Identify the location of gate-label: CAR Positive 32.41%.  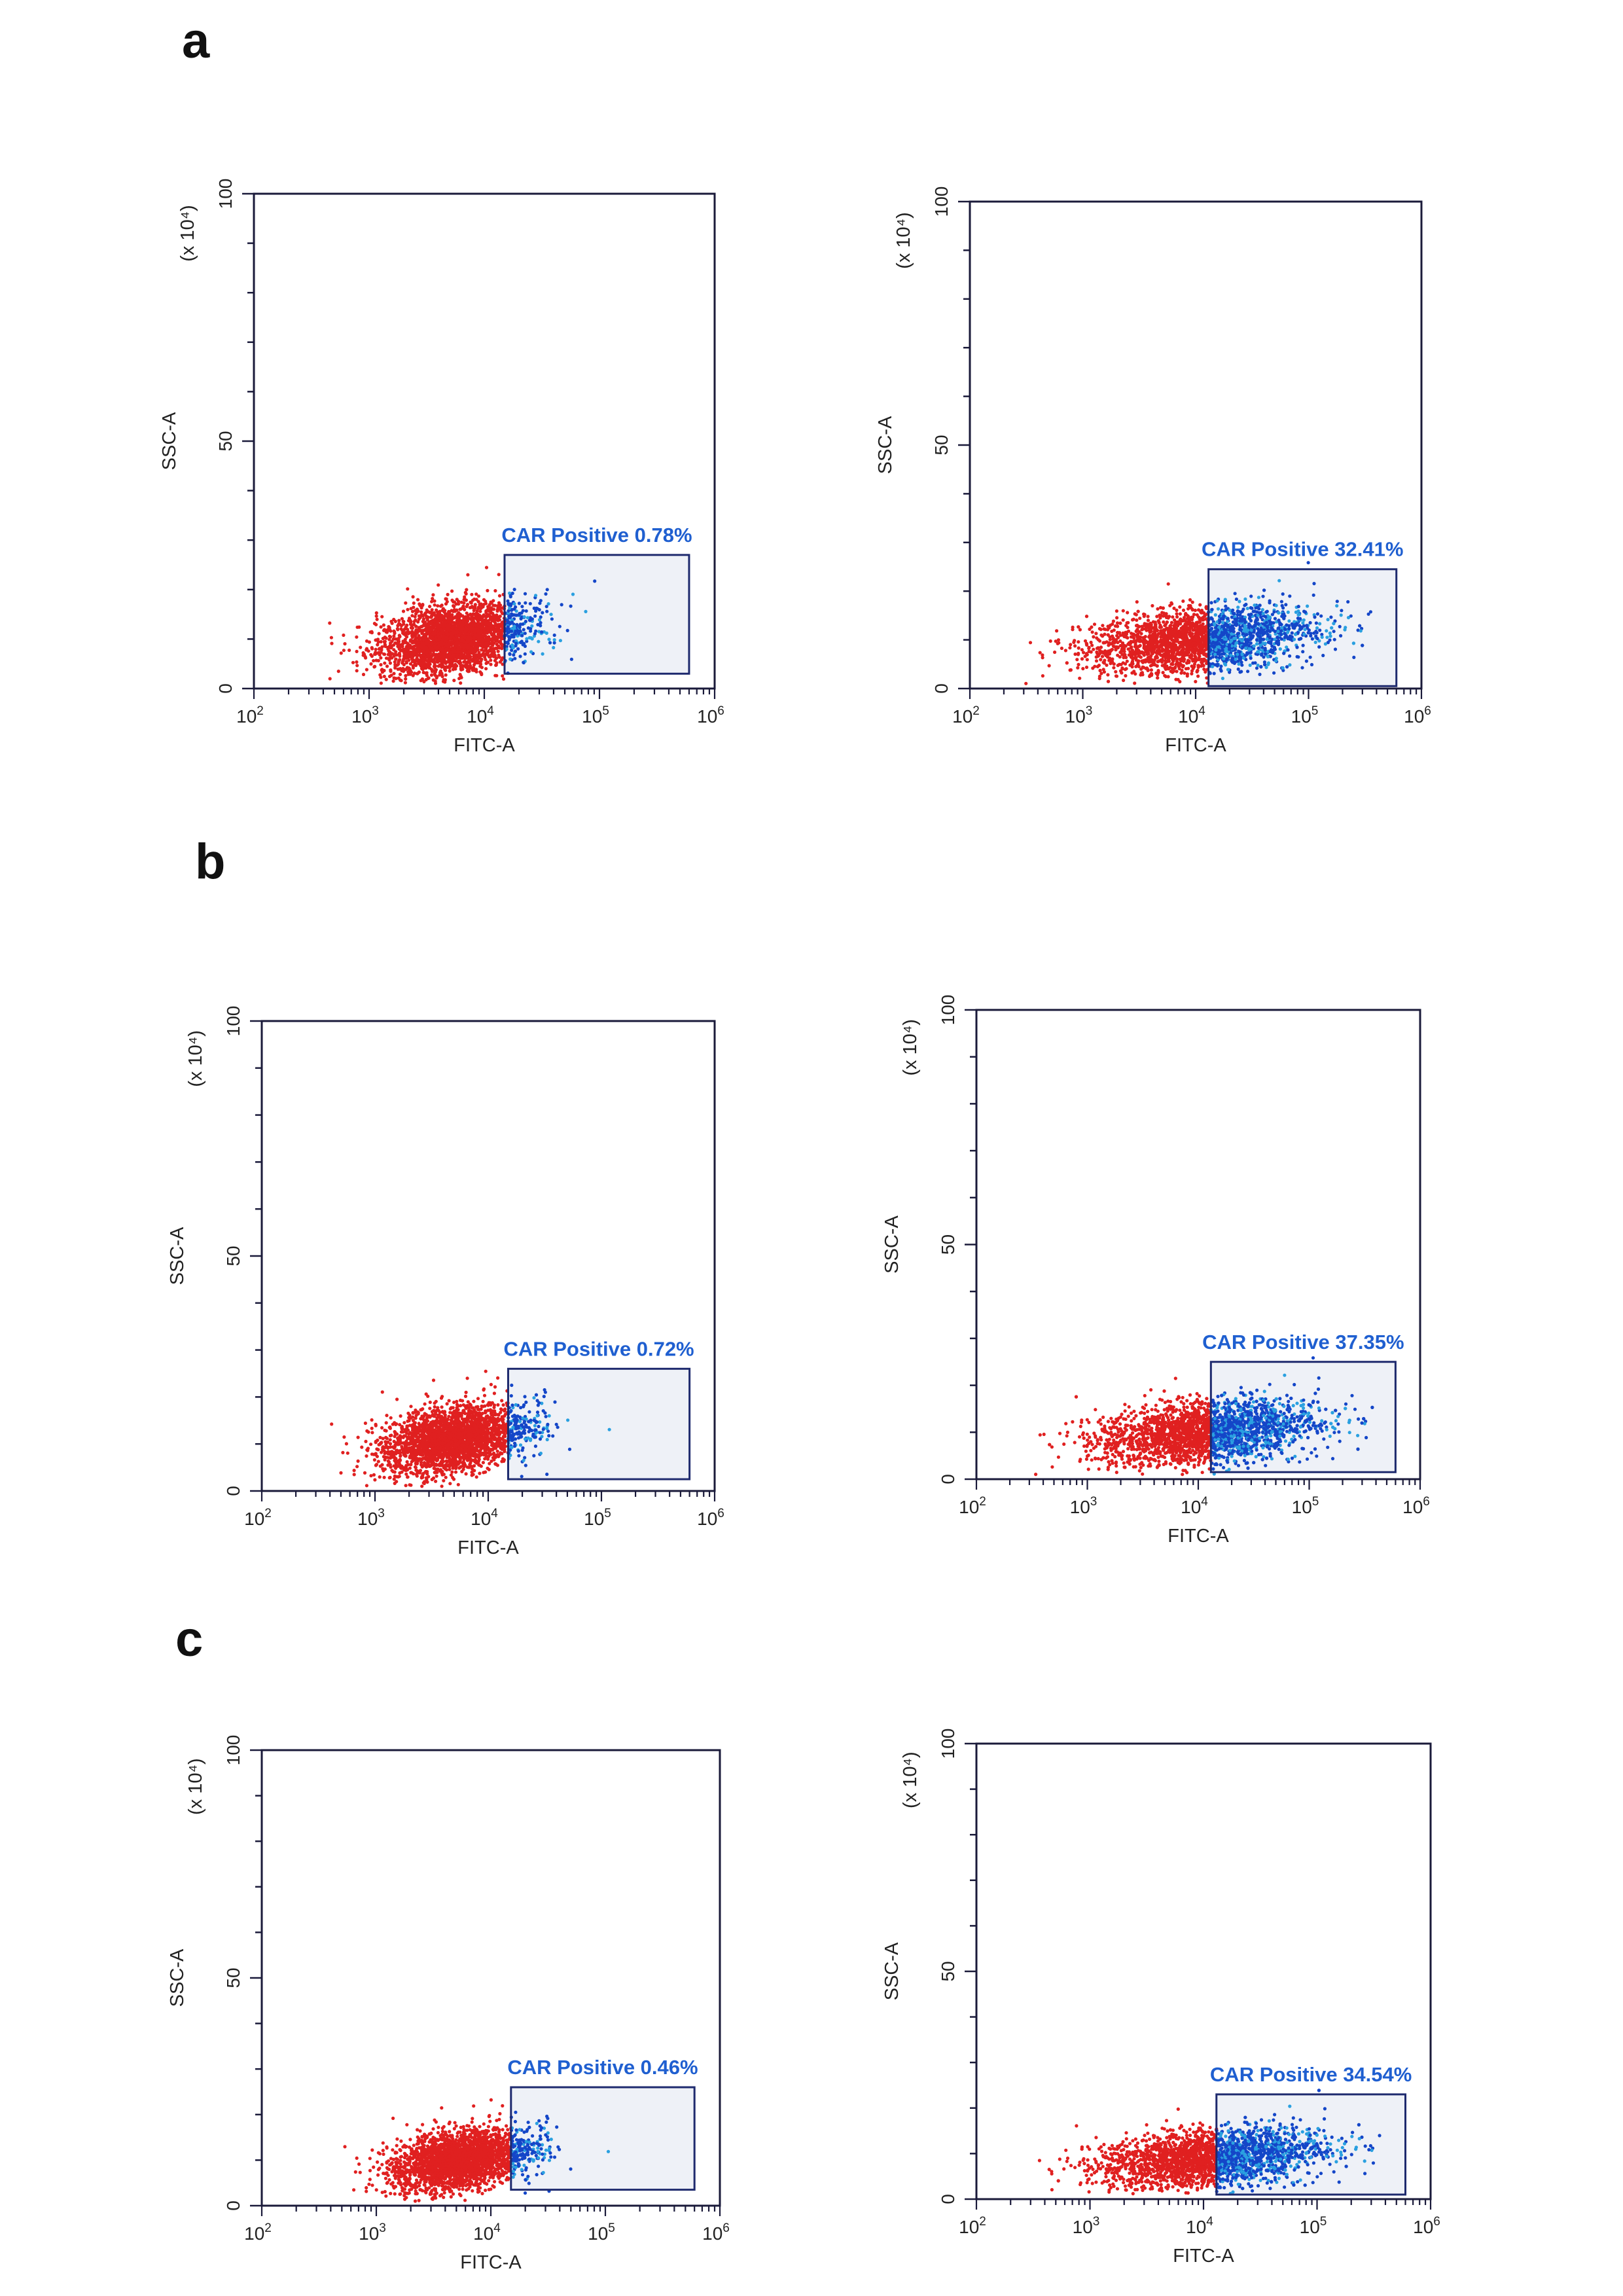
(1302, 549).